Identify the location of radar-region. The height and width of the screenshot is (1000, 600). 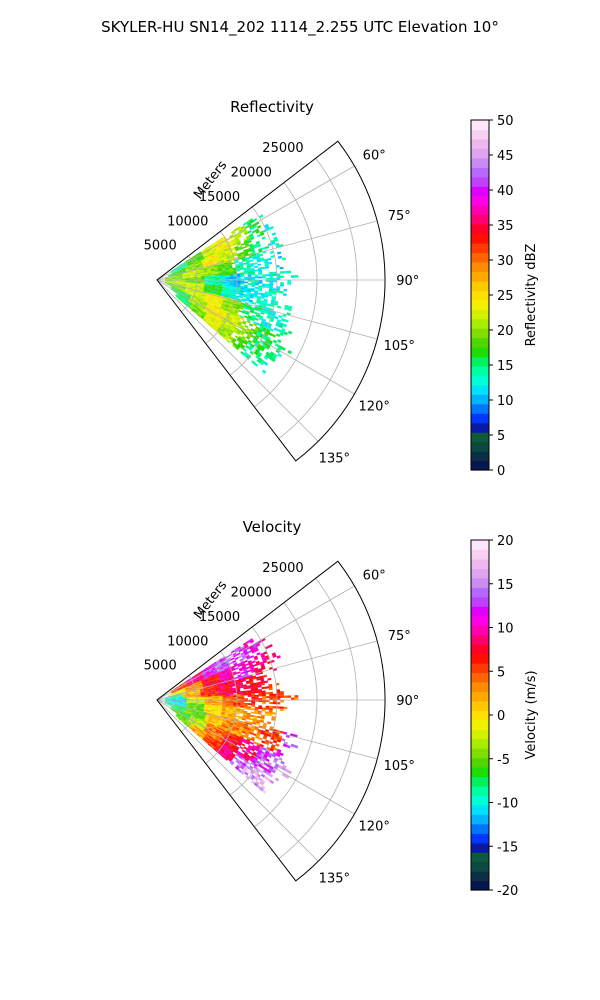
(231, 323).